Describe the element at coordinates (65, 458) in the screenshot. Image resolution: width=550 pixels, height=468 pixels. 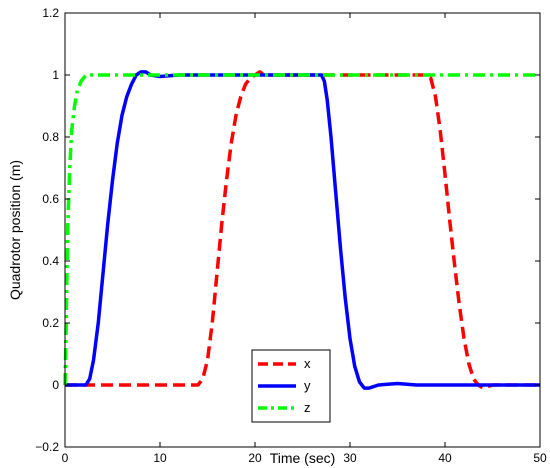
I see `x-tick-label: 0` at that location.